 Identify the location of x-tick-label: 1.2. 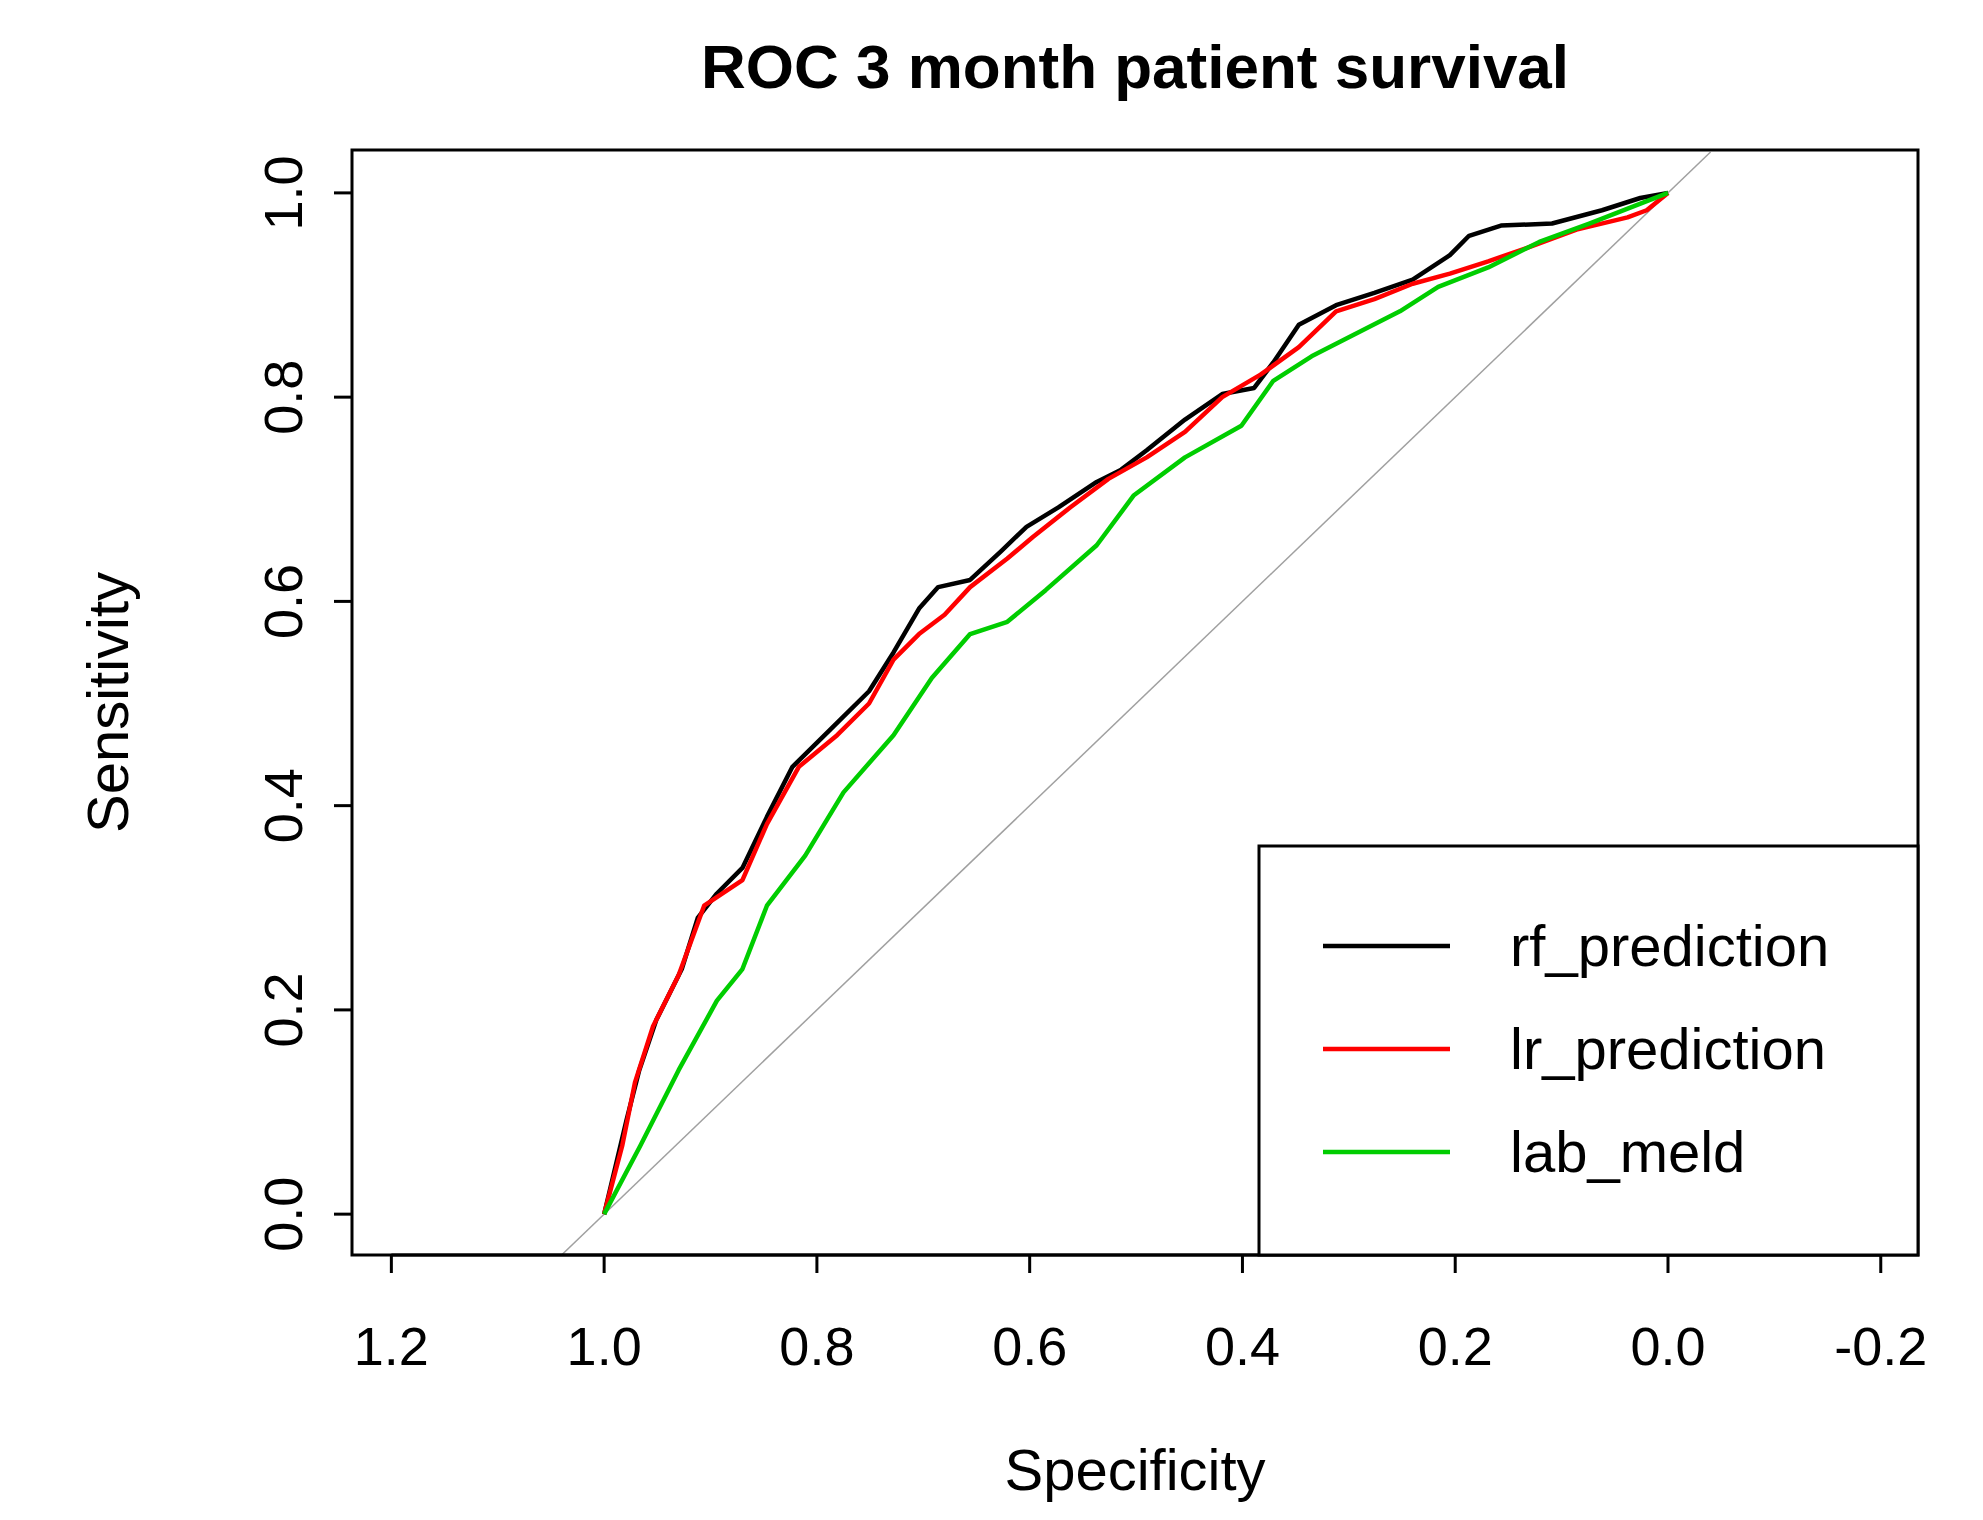
(391, 1346).